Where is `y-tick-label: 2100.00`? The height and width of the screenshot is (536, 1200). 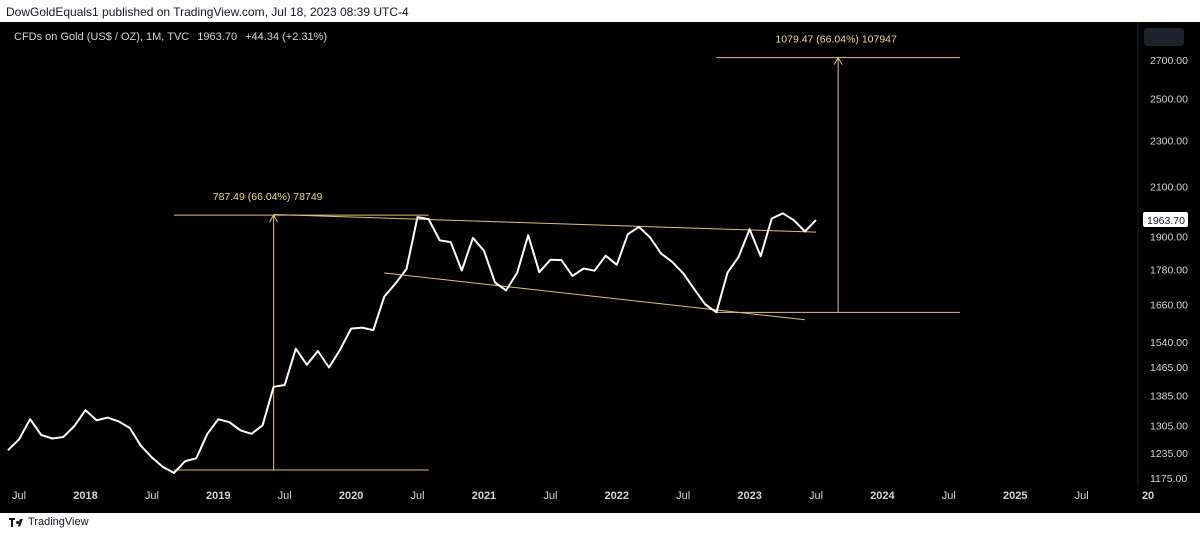
y-tick-label: 2100.00 is located at coordinates (1169, 187).